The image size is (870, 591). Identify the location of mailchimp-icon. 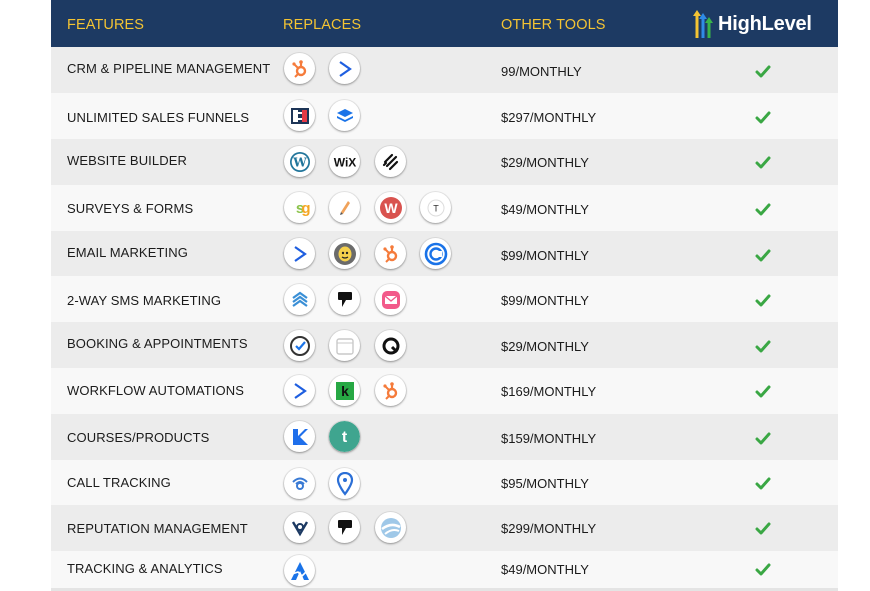
(344, 253).